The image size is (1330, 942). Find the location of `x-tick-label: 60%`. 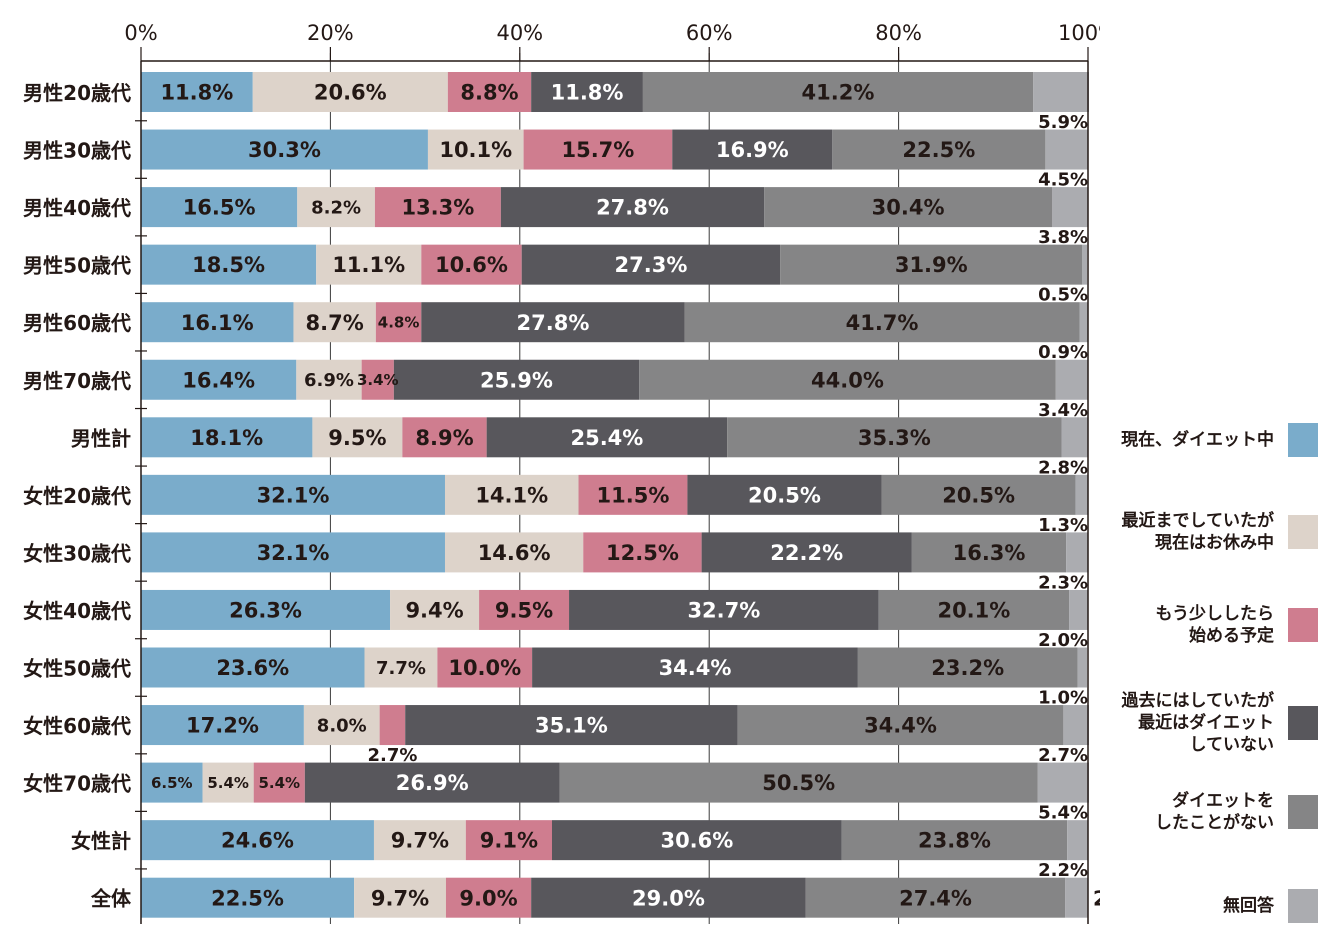

x-tick-label: 60% is located at coordinates (709, 33).